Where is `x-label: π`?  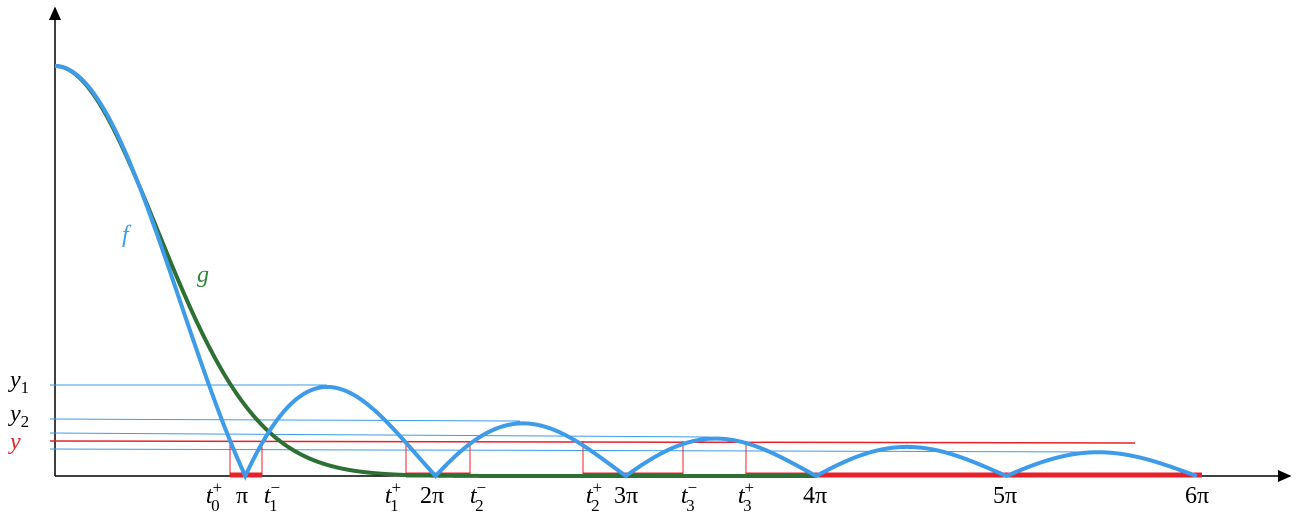 x-label: π is located at coordinates (242, 496).